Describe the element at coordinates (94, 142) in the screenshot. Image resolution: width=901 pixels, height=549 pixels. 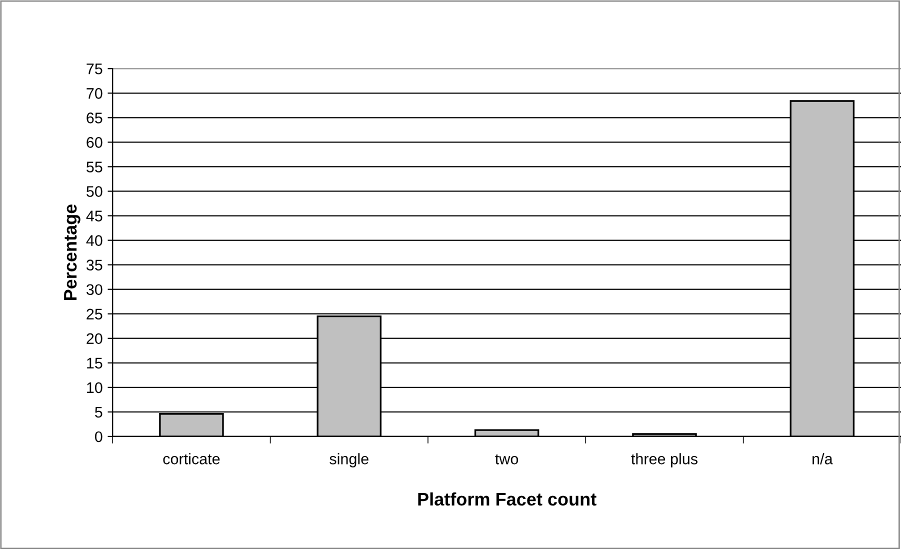
I see `y-tick-label: 60` at that location.